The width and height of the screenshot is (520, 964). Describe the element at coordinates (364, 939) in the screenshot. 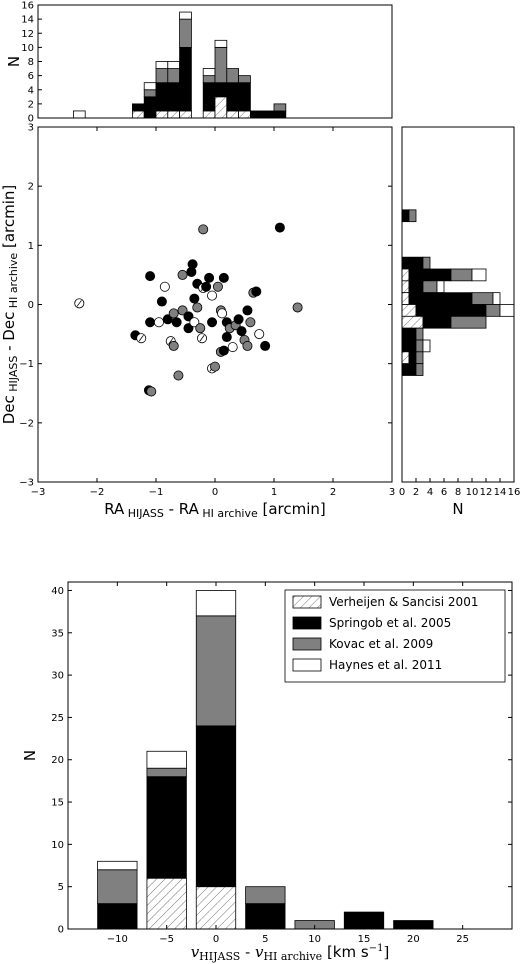

I see `vel-xtick-label: 15` at that location.